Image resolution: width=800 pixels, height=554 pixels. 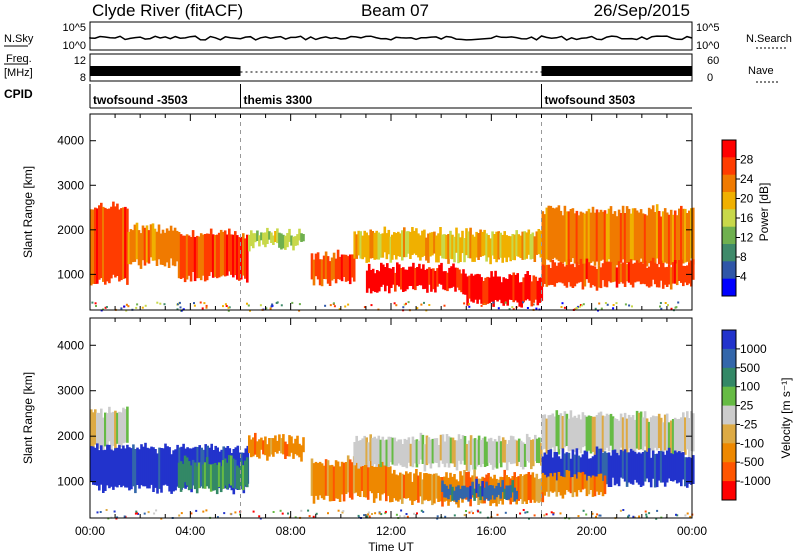 I want to click on y-tick-label: 3000, so click(x=70, y=185).